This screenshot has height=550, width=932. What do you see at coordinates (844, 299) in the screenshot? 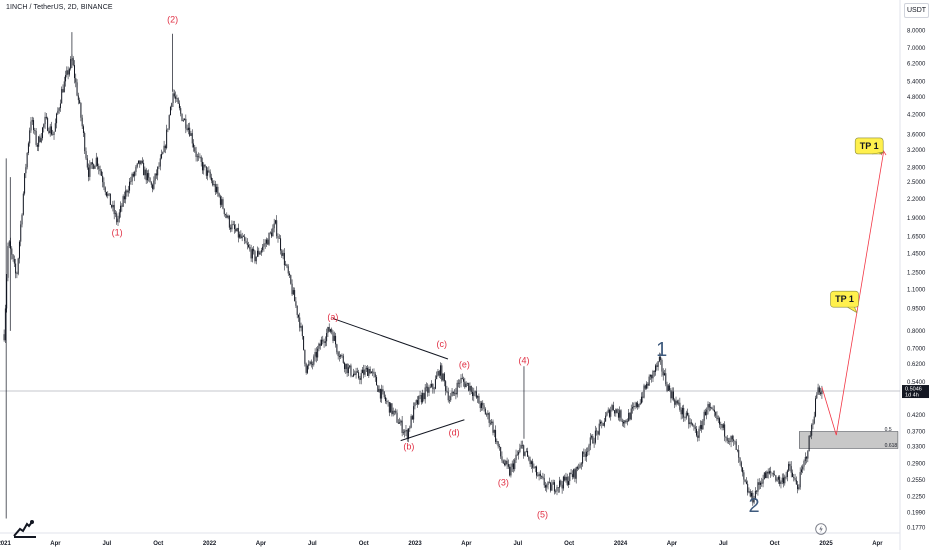
I see `tp-label: TP 1` at bounding box center [844, 299].